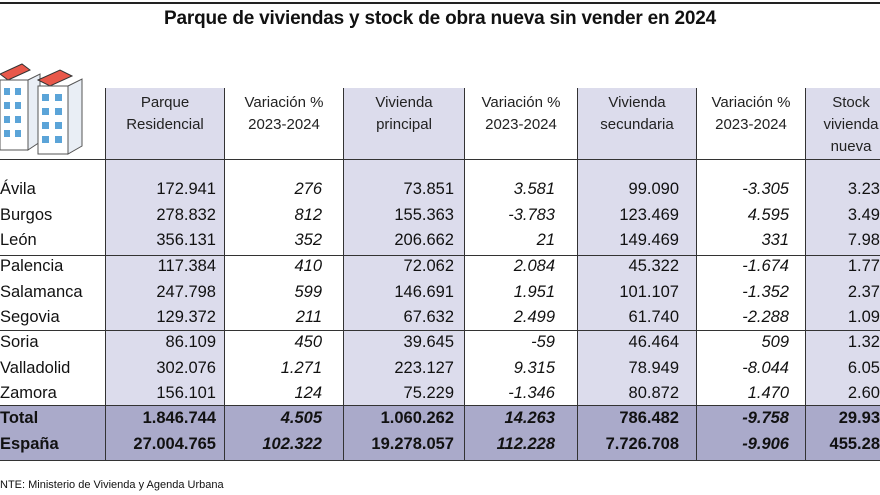 The width and height of the screenshot is (880, 495). Describe the element at coordinates (29, 444) in the screenshot. I see `cell-name: España` at that location.